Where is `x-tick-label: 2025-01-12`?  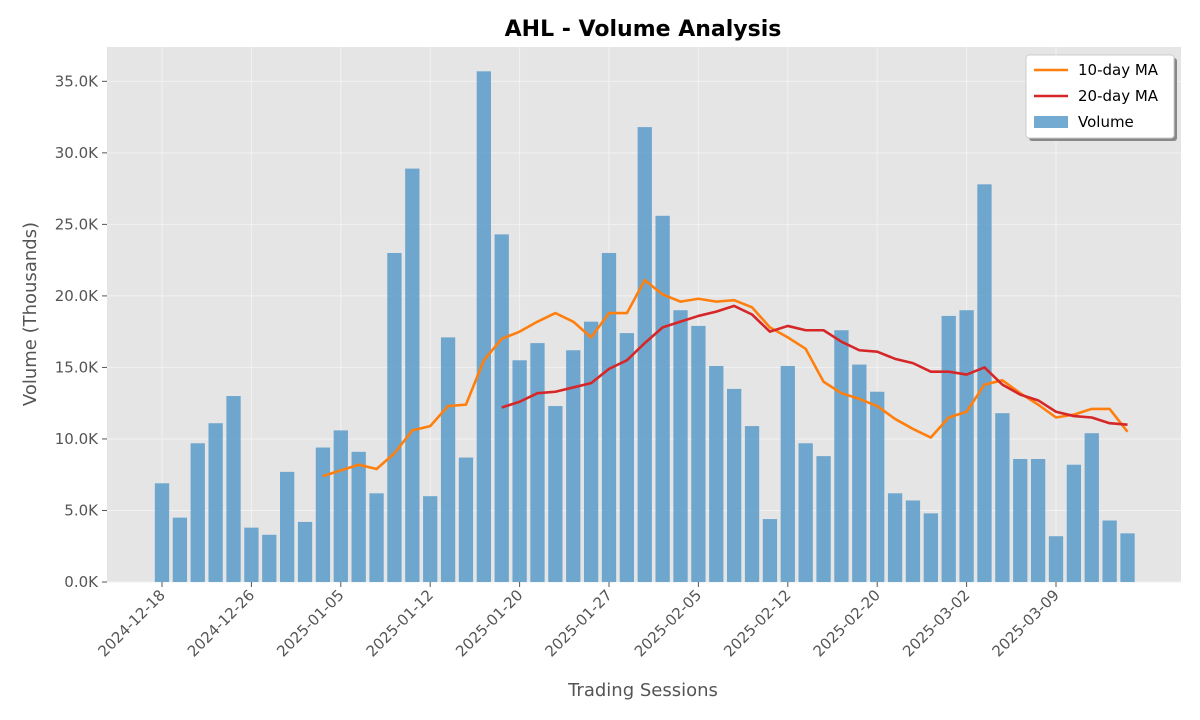
x-tick-label: 2025-01-12 is located at coordinates (400, 623).